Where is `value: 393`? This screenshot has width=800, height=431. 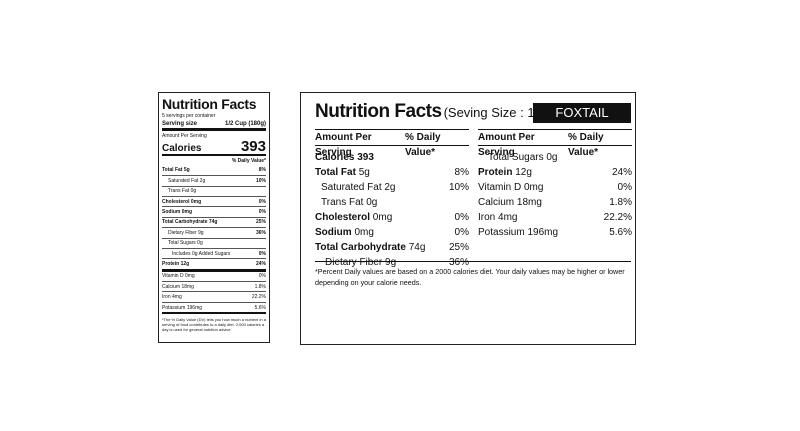
value: 393 is located at coordinates (253, 147).